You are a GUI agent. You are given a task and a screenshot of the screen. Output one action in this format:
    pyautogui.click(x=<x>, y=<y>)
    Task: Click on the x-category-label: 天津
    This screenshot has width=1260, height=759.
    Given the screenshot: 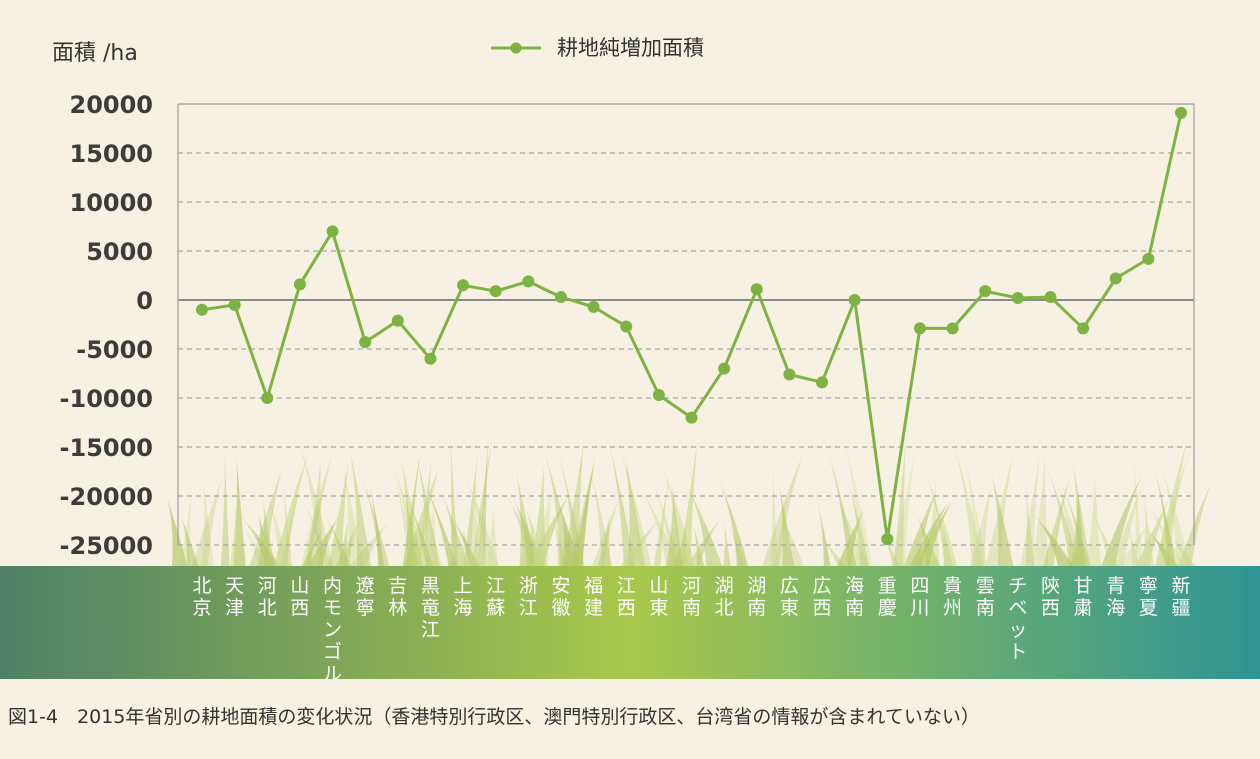 What is the action you would take?
    pyautogui.click(x=234, y=597)
    